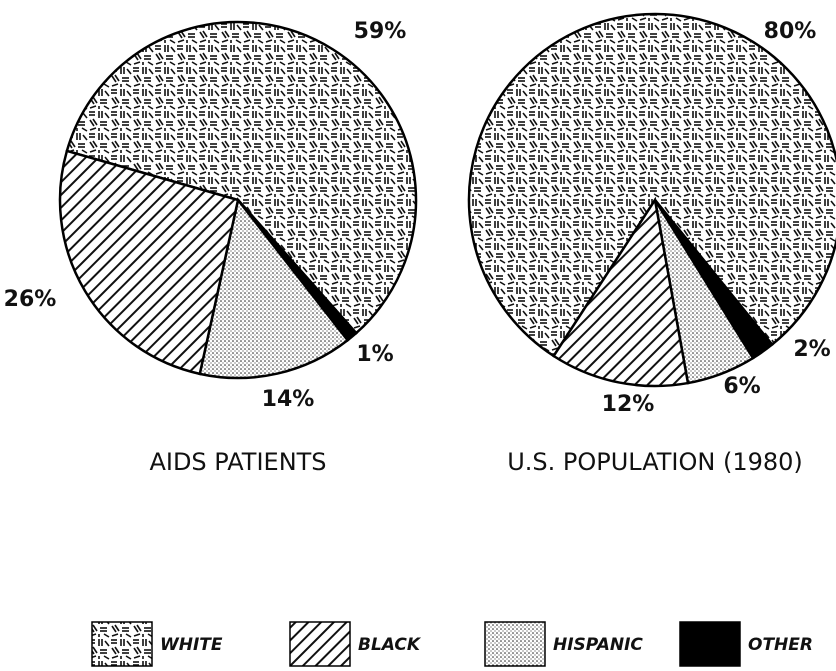  Describe the element at coordinates (380, 31) in the screenshot. I see `slice-label: 59%` at that location.